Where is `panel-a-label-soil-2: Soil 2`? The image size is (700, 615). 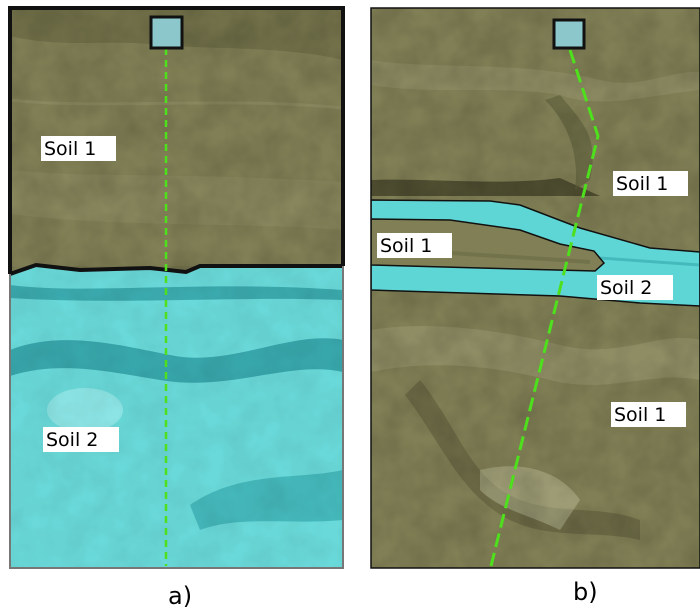
panel-a-label-soil-2: Soil 2 is located at coordinates (72, 440).